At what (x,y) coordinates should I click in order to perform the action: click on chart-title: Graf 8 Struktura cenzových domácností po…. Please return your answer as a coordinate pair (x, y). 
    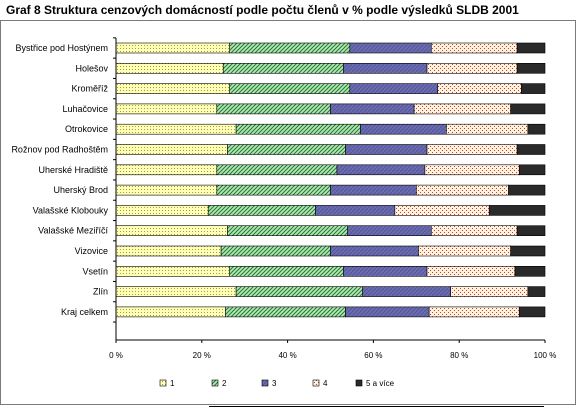
    Looking at the image, I should click on (262, 10).